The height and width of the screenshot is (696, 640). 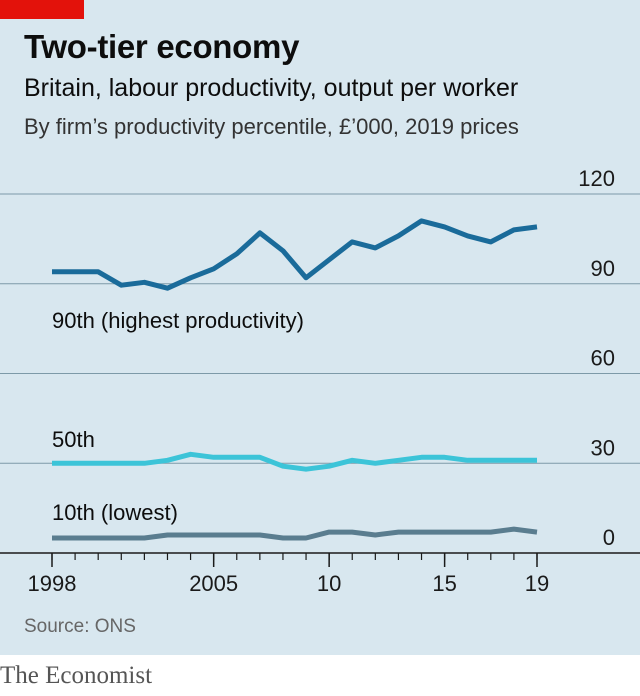 I want to click on brand-red-tag, so click(x=42, y=9).